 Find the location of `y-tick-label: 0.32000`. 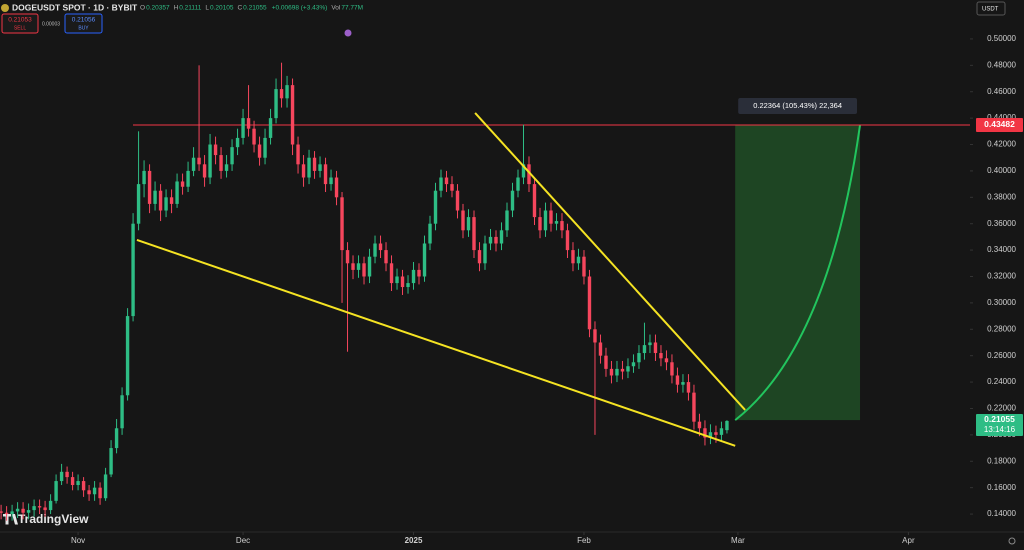

y-tick-label: 0.32000 is located at coordinates (1001, 276).